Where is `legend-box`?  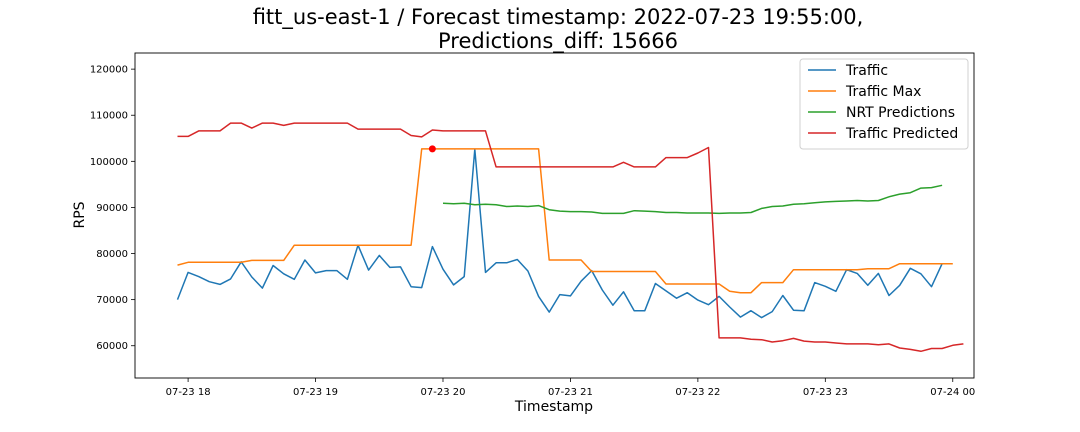
legend-box is located at coordinates (884, 104).